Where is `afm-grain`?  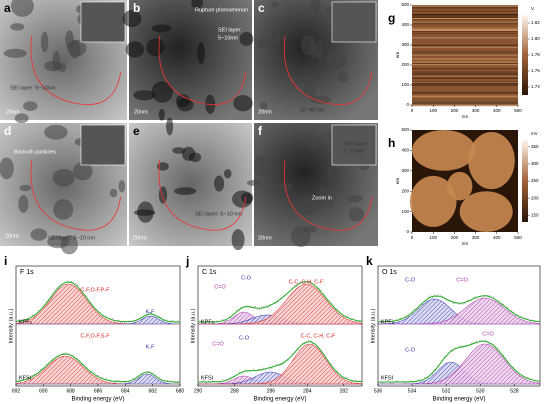 afm-grain is located at coordinates (444, 150).